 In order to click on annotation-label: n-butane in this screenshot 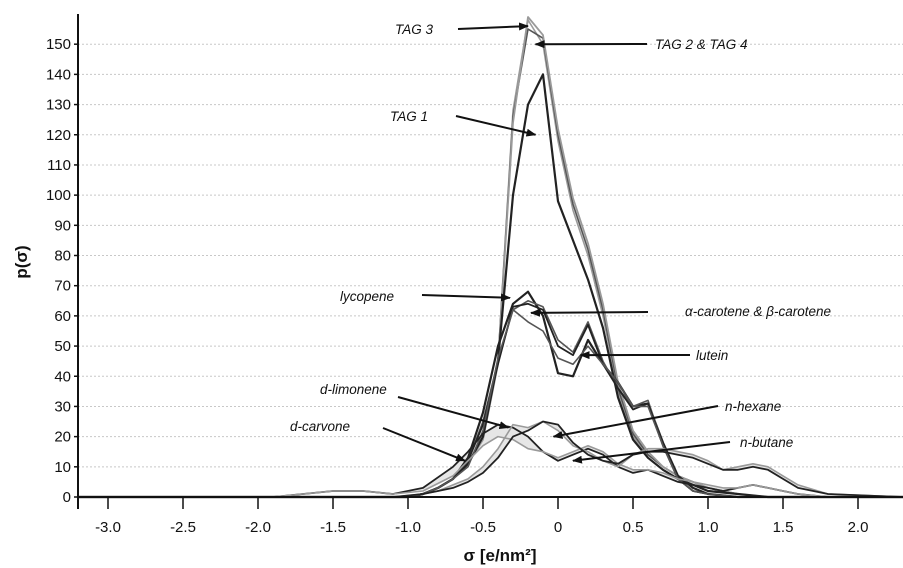, I will do `click(766, 442)`.